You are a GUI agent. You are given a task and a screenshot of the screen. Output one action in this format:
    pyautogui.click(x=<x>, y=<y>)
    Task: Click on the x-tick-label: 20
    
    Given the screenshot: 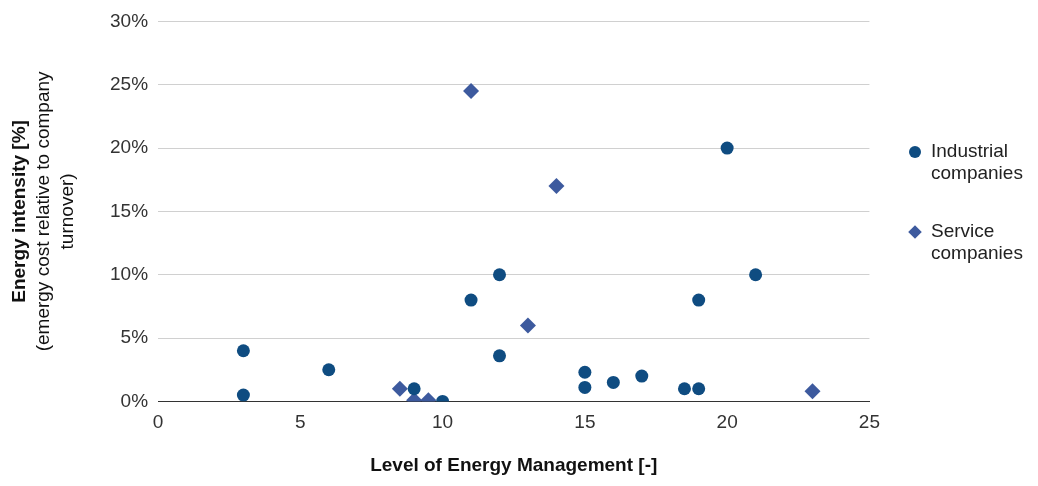 What is the action you would take?
    pyautogui.click(x=727, y=422)
    